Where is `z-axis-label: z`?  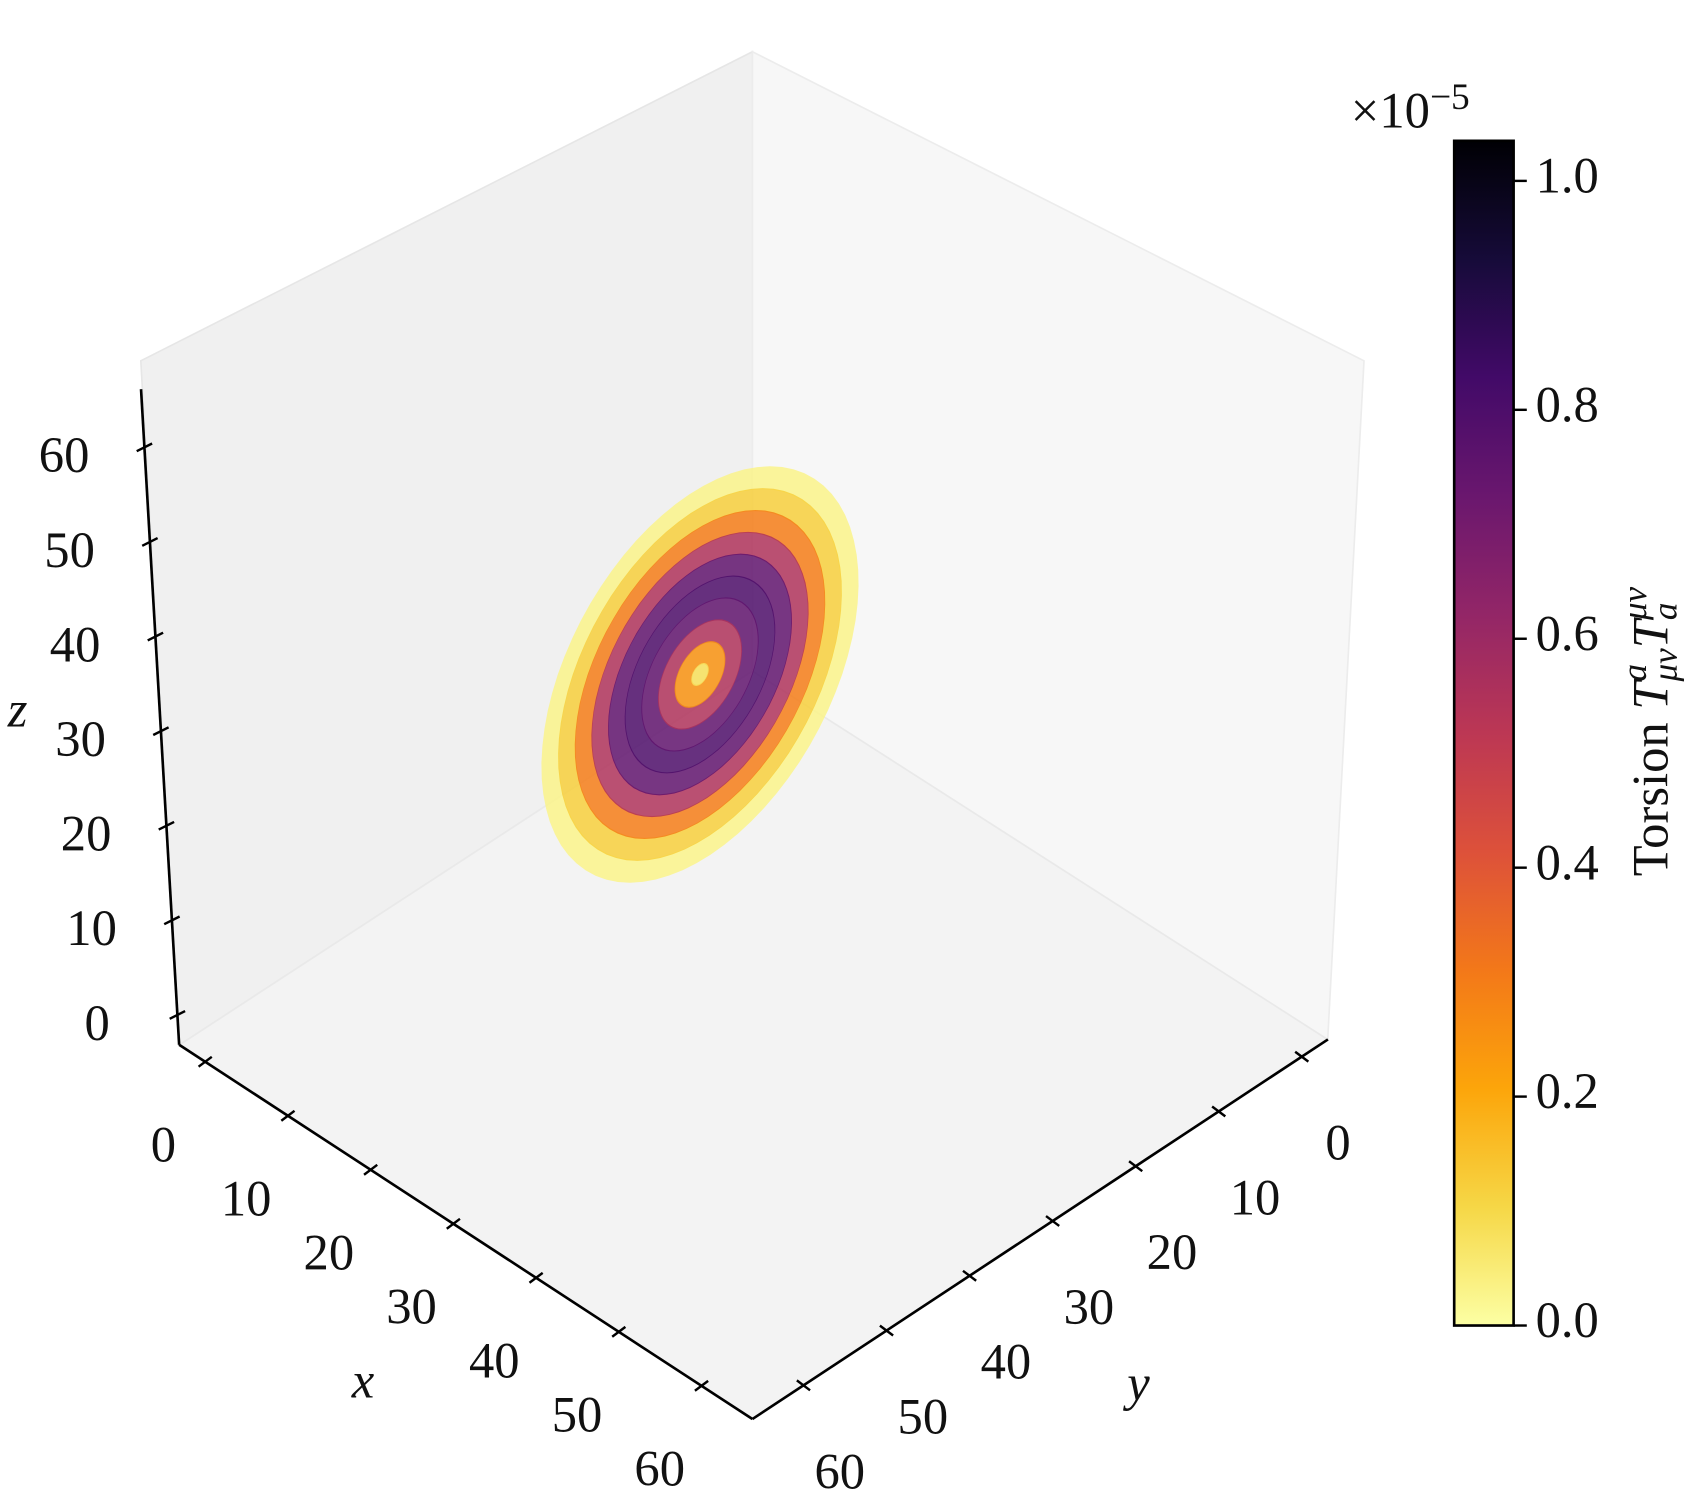 z-axis-label: z is located at coordinates (17, 710).